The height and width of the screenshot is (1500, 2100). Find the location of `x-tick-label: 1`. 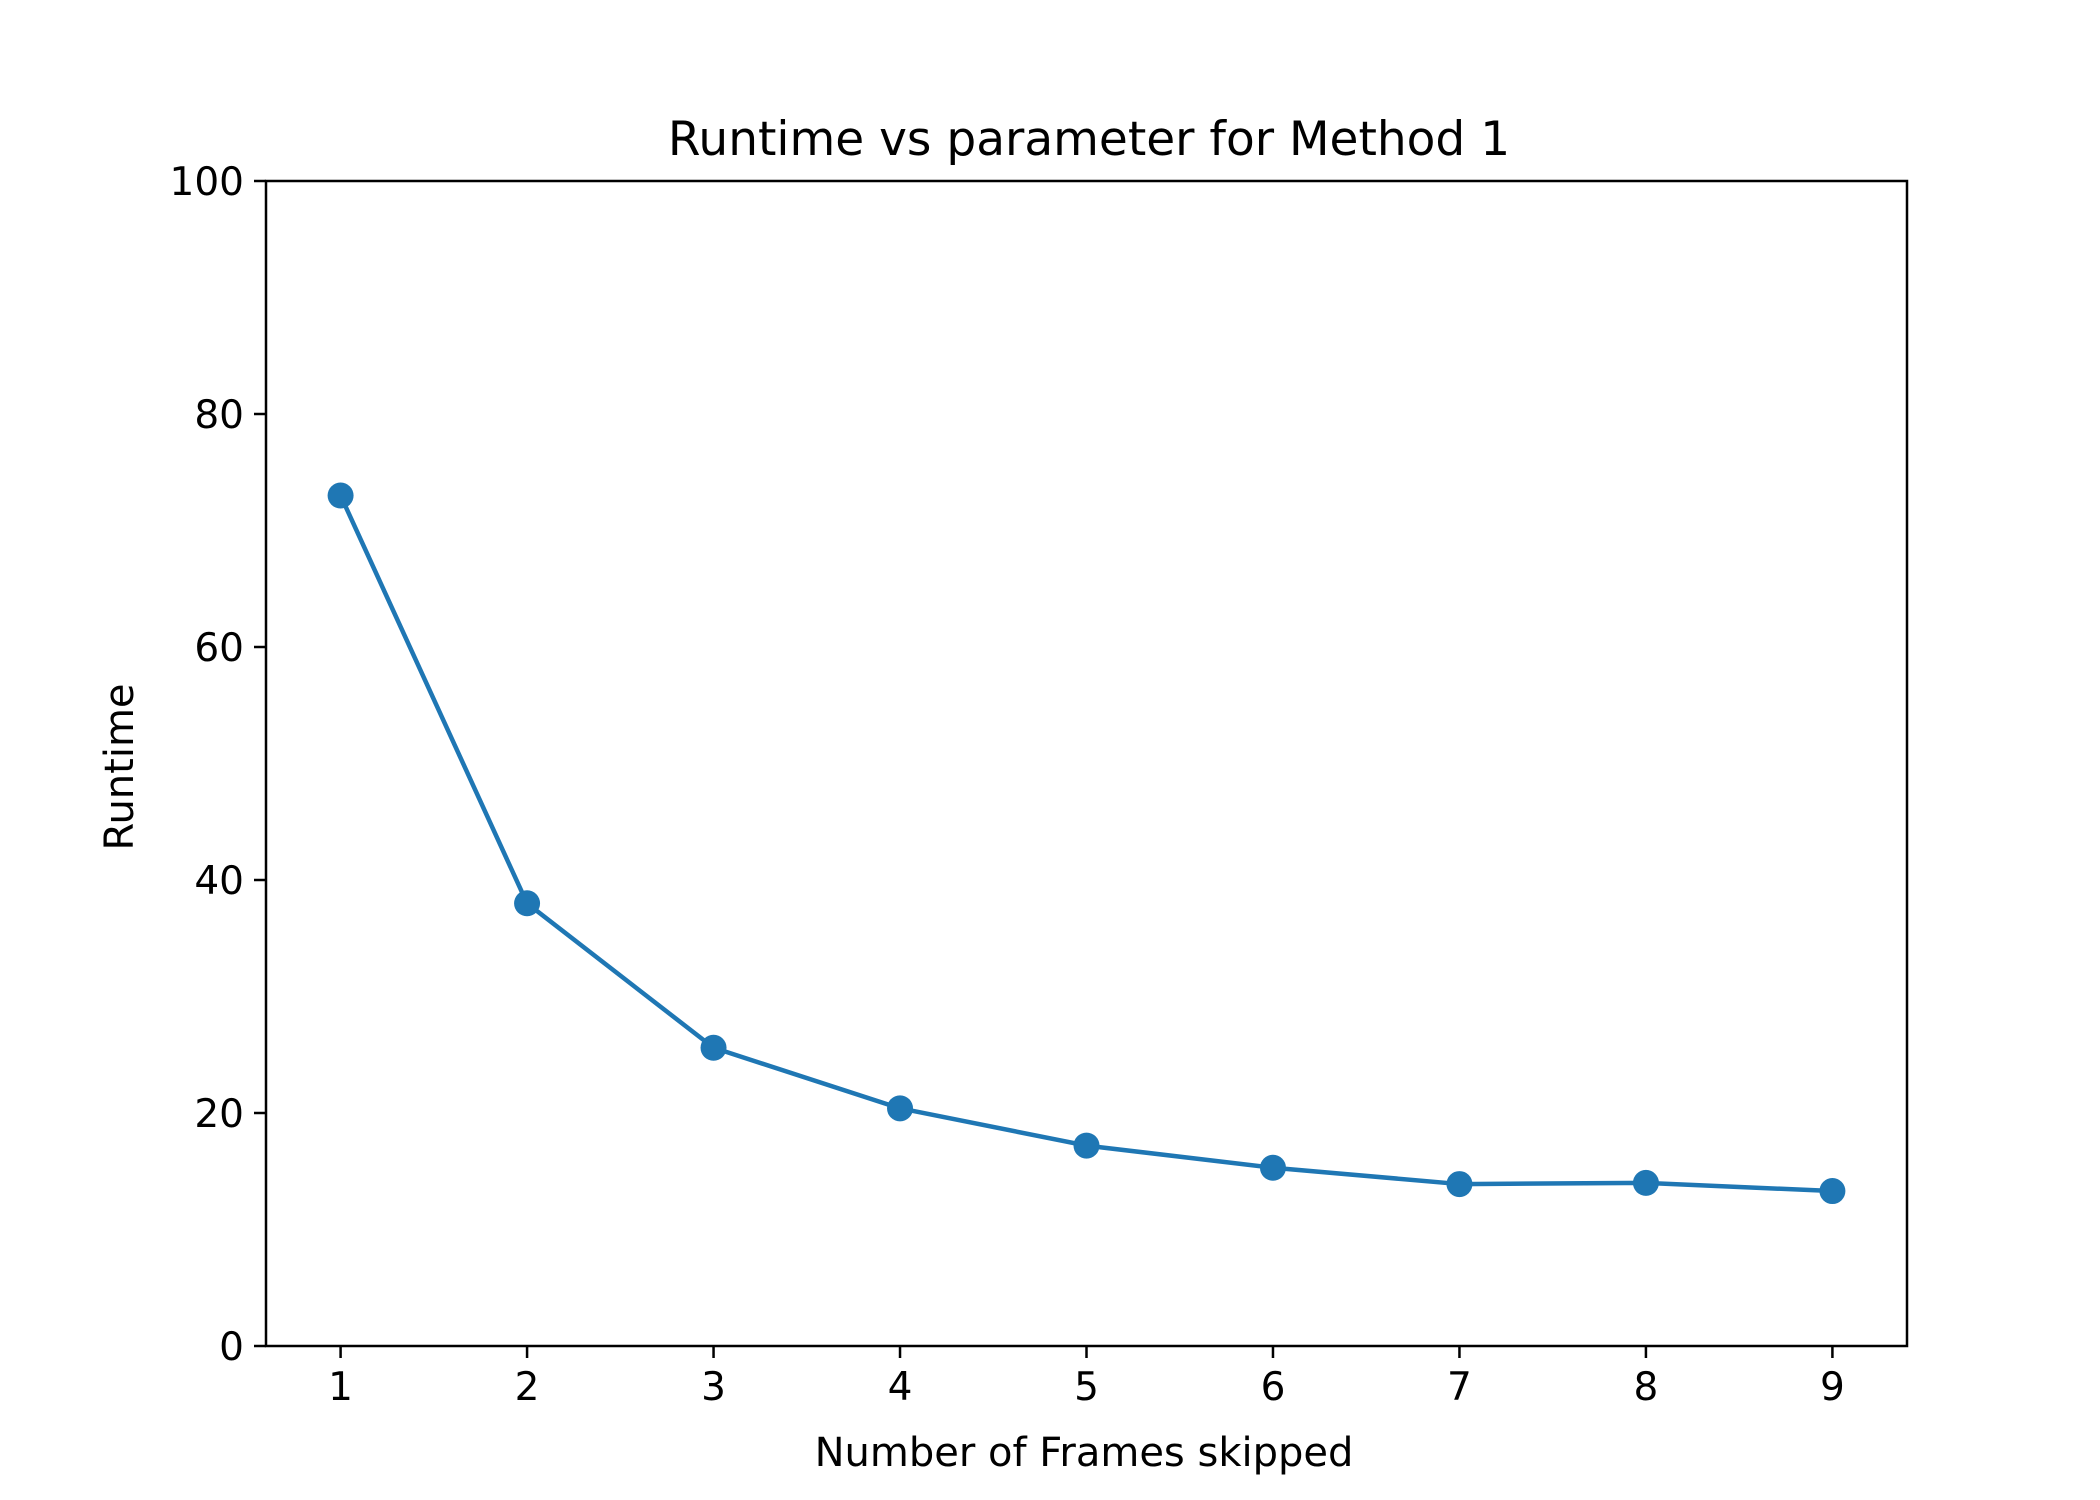

x-tick-label: 1 is located at coordinates (340, 1387).